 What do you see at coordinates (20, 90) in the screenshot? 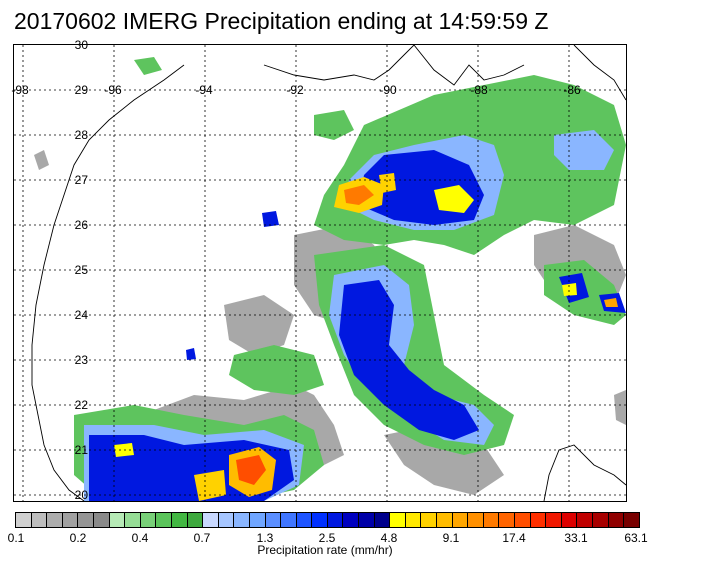
I see `lon-label: -98` at bounding box center [20, 90].